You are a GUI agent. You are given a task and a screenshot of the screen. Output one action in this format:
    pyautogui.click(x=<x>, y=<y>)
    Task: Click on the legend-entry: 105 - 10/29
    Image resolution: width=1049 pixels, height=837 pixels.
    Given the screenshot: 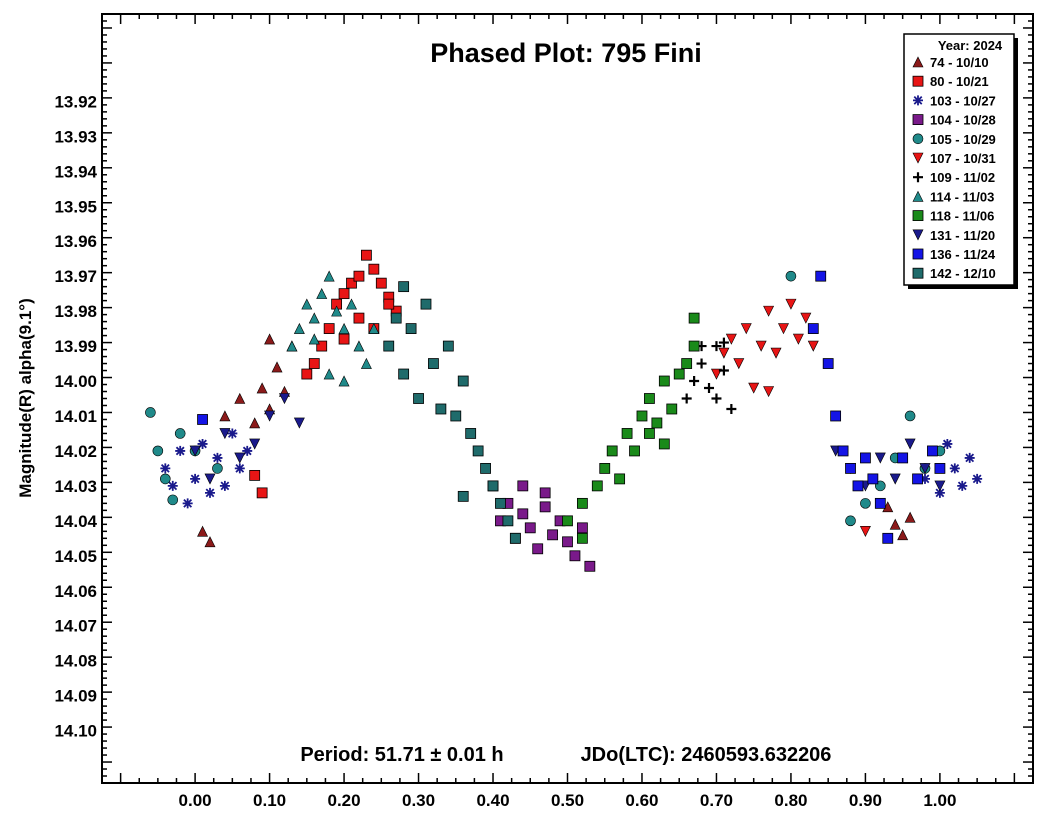 What is the action you would take?
    pyautogui.click(x=963, y=139)
    